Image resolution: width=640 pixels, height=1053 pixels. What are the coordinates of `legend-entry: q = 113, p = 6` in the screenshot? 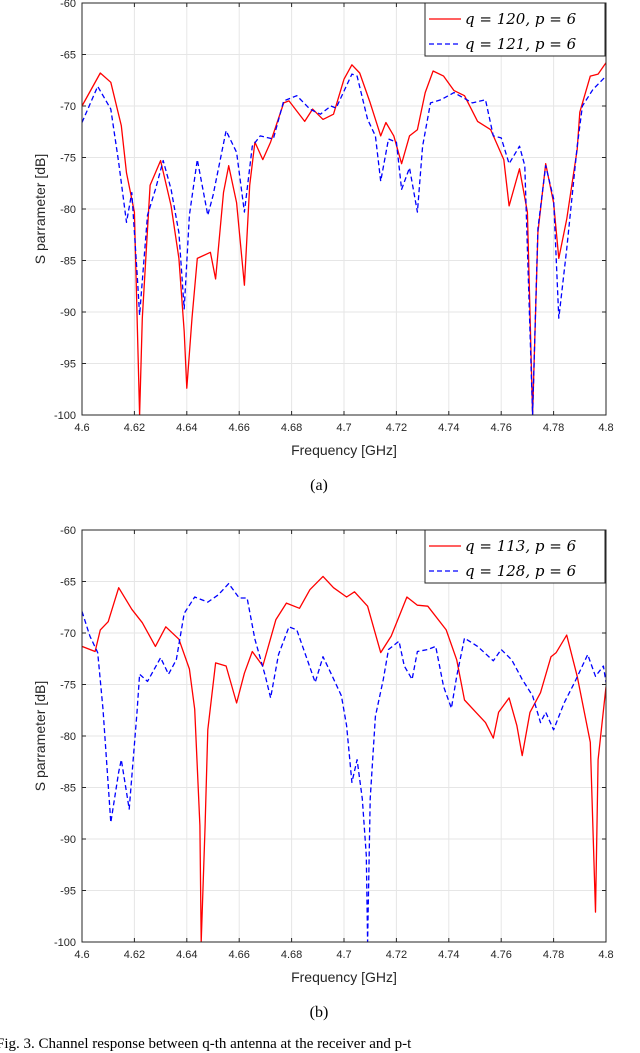 It's located at (521, 546).